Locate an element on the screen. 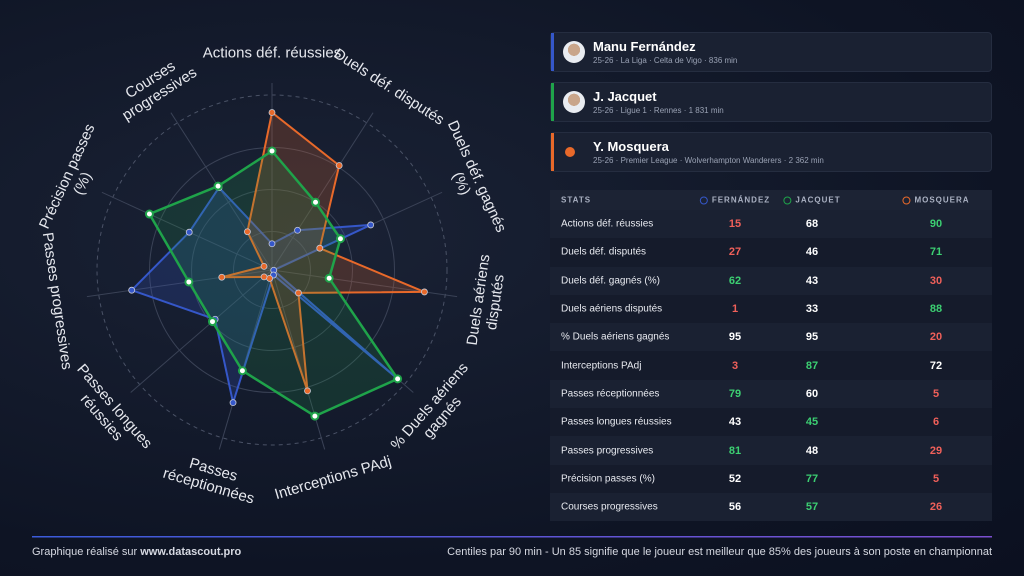 This screenshot has width=1024, height=576. stat-value: 3 is located at coordinates (735, 365).